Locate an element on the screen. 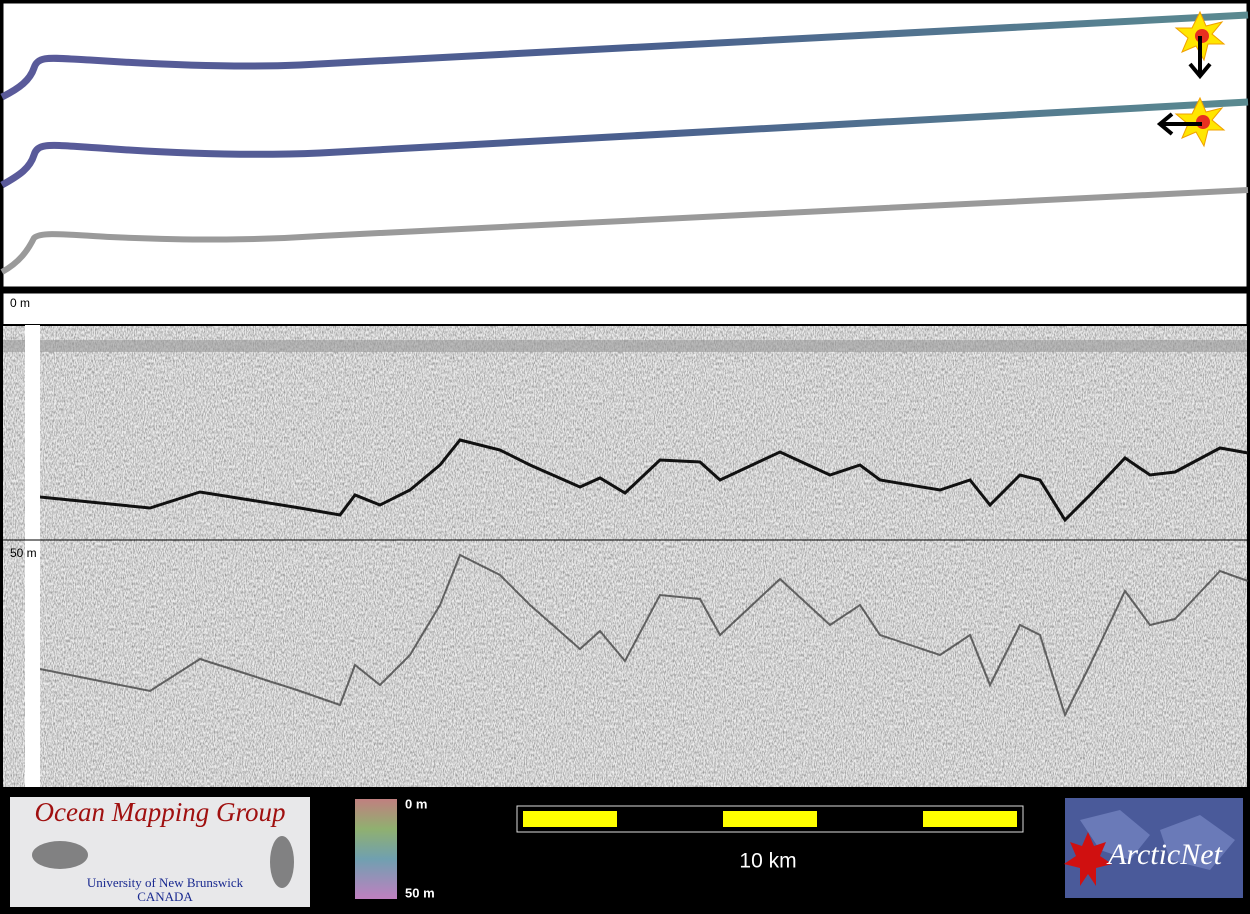 Image resolution: width=1250 pixels, height=914 pixels. logo-subtitle: University of New Brunswick is located at coordinates (165, 882).